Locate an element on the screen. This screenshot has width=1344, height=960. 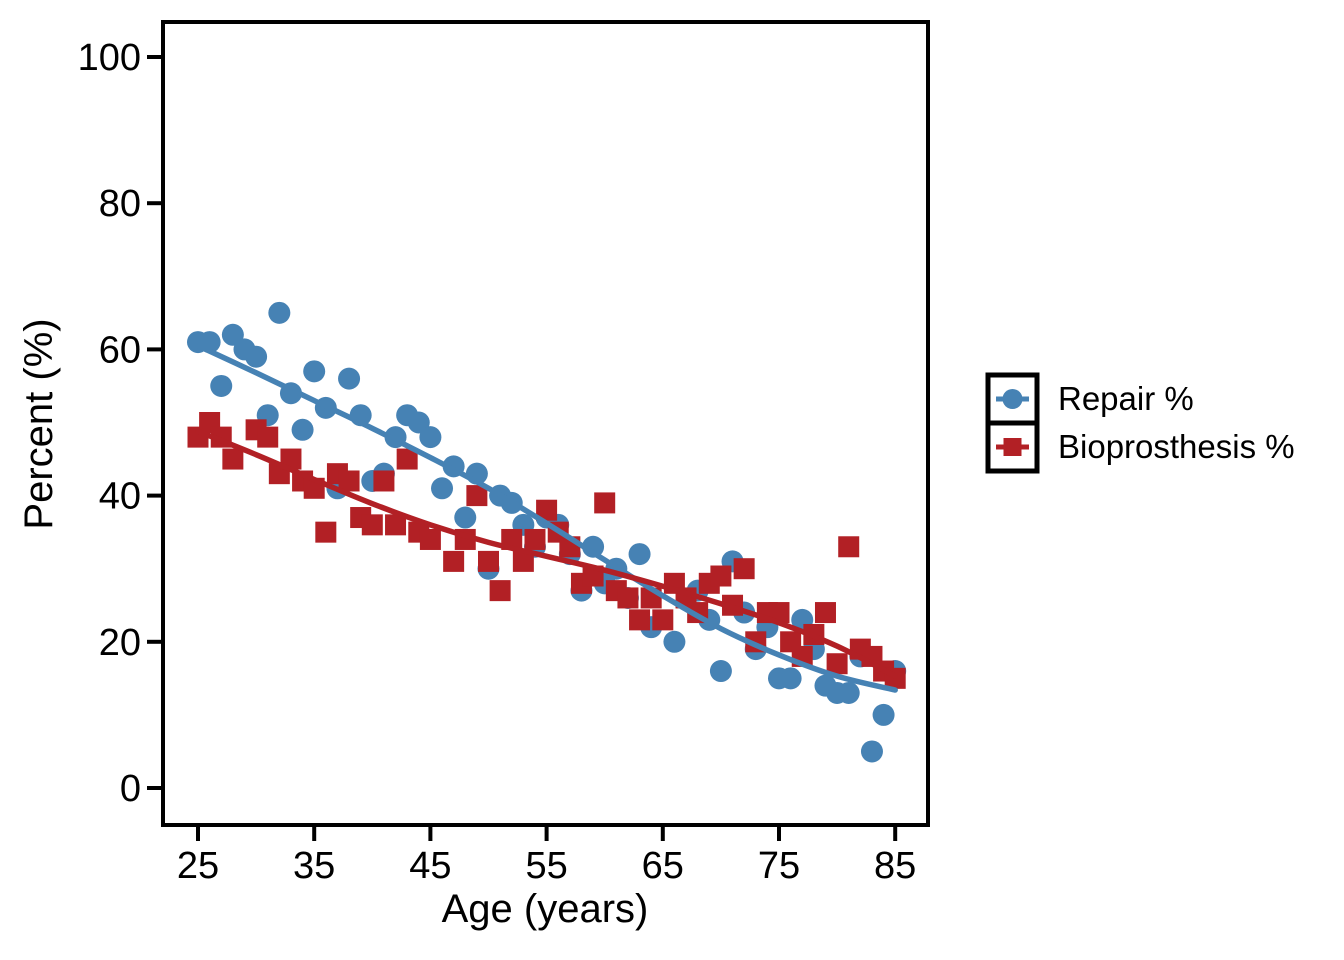
bioprosthesis-trend-line is located at coordinates (546, 553).